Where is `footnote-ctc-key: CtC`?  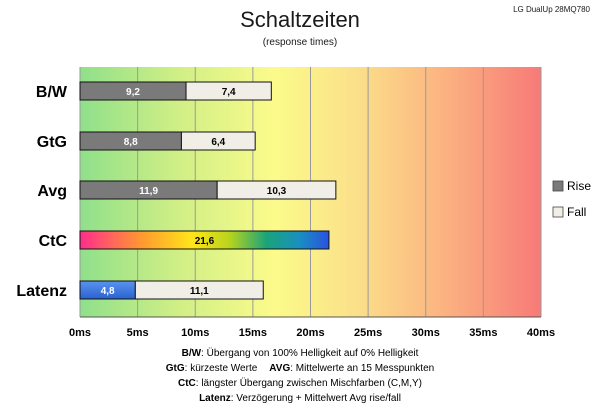 footnote-ctc-key: CtC is located at coordinates (187, 383).